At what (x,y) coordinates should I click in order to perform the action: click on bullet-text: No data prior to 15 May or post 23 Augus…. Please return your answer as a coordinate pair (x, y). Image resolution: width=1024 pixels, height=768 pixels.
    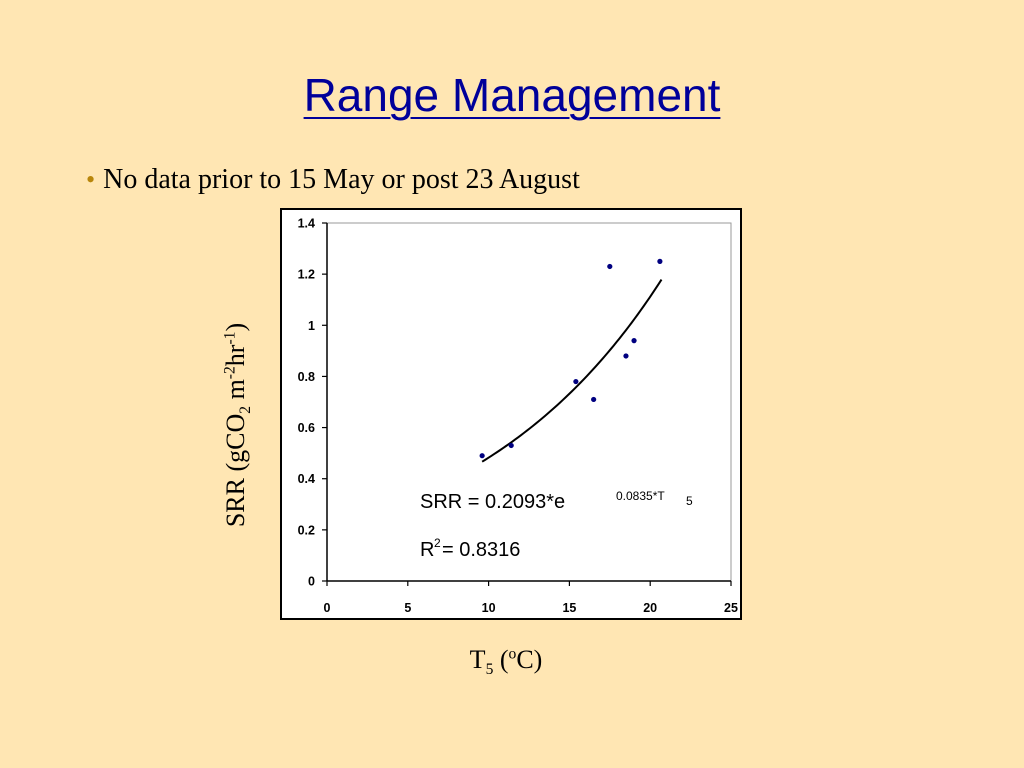
    Looking at the image, I should click on (341, 179).